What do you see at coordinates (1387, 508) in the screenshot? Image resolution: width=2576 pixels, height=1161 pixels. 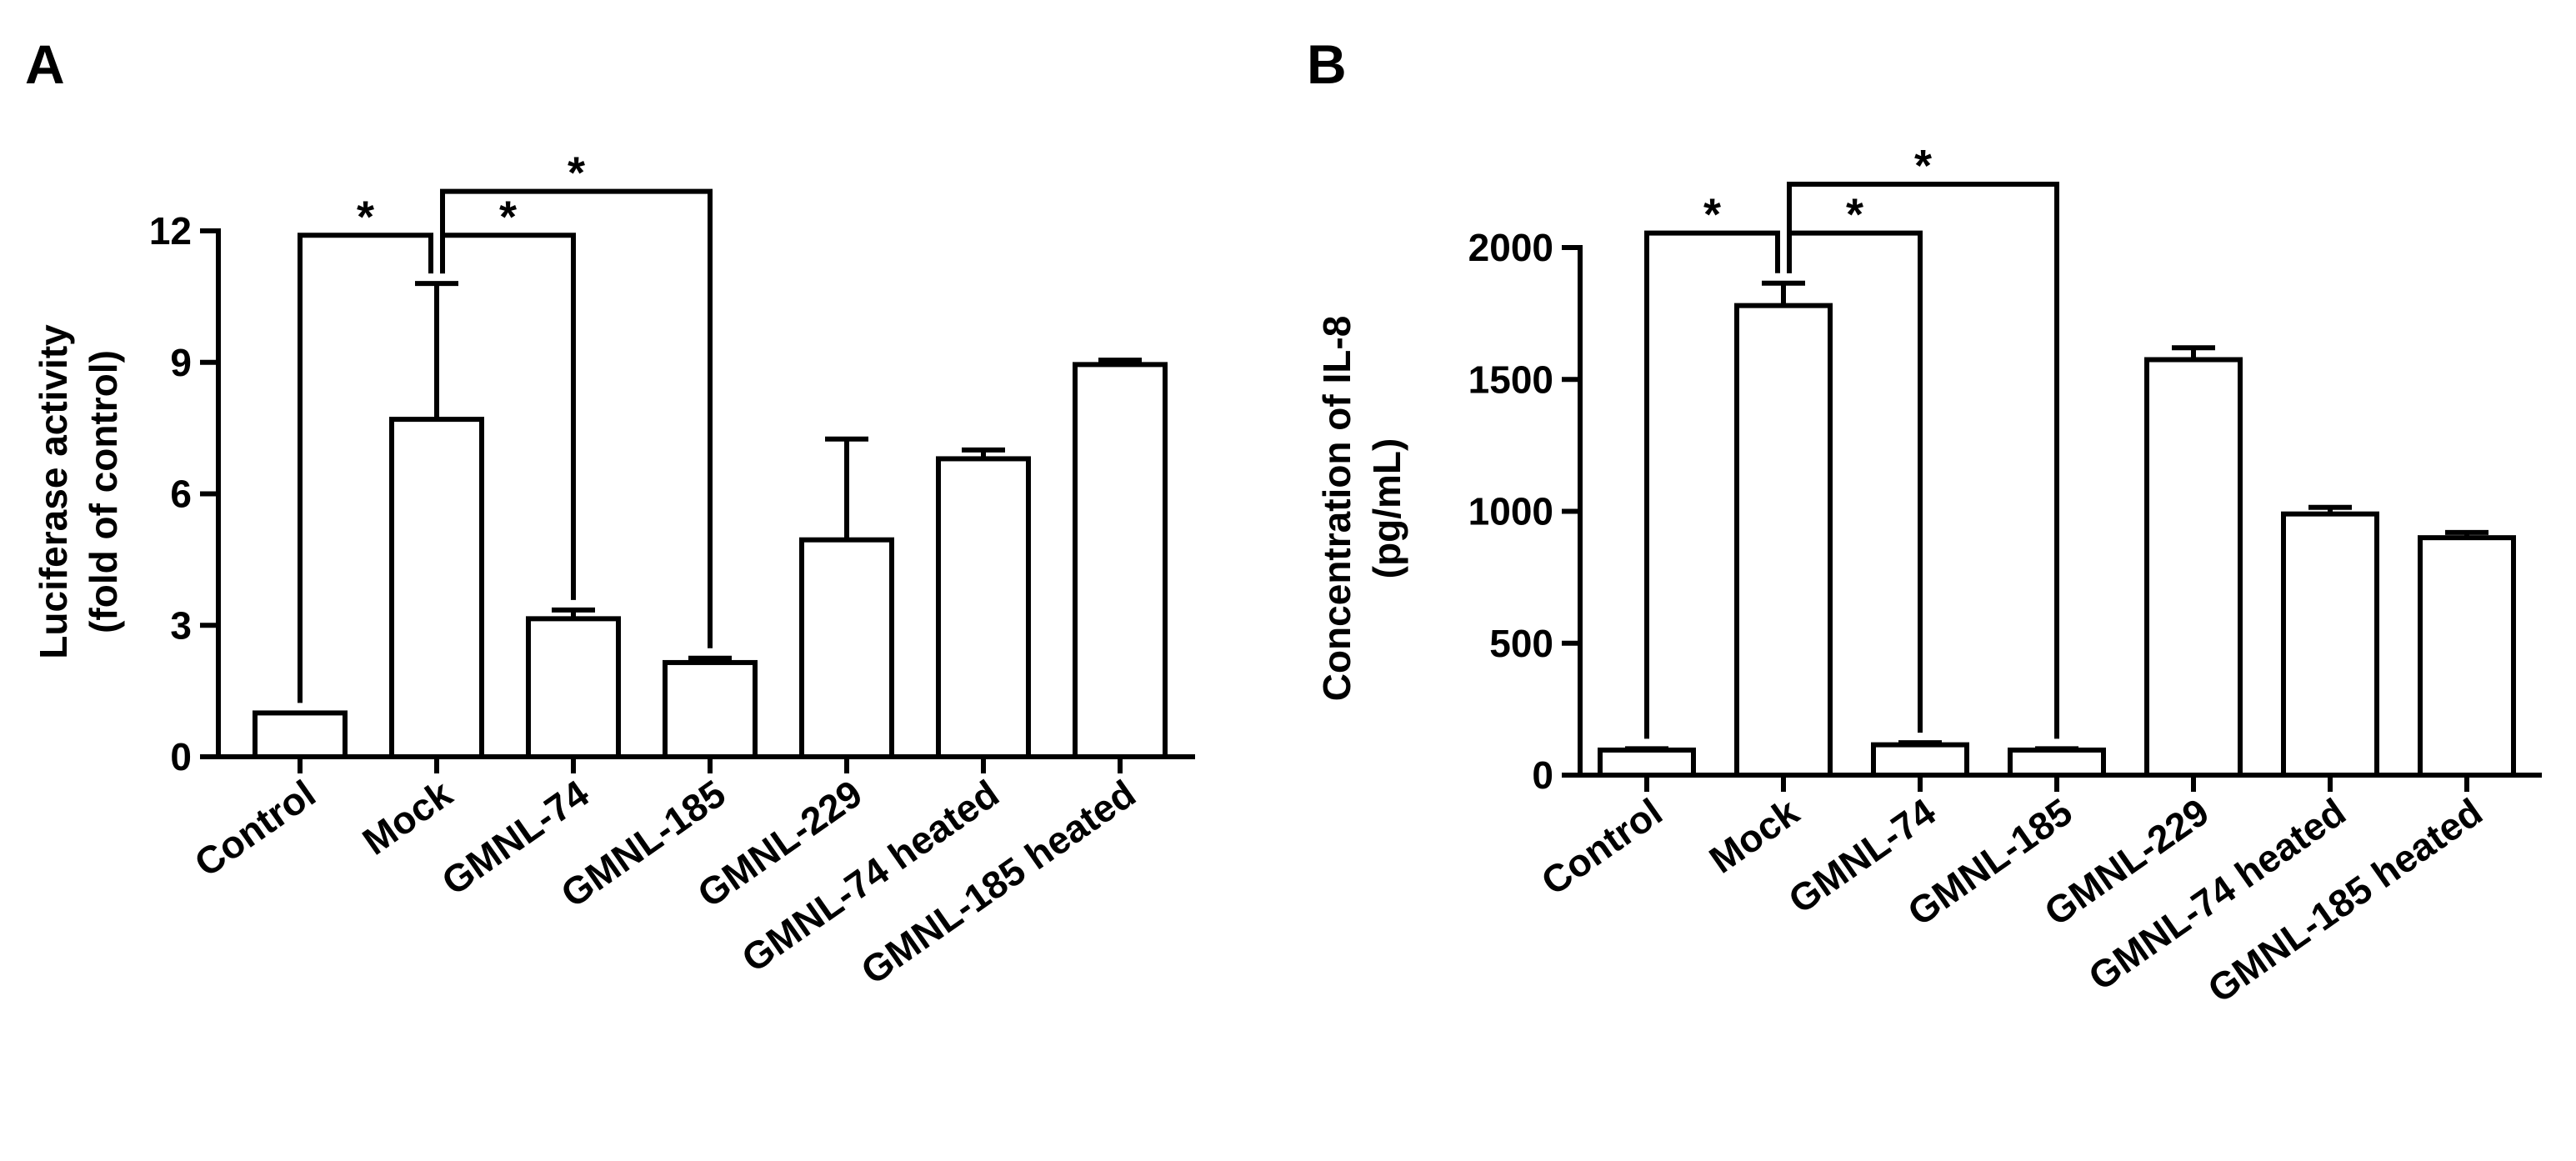 I see `panel-b-y-axis-title-line2: (pg/mL)` at bounding box center [1387, 508].